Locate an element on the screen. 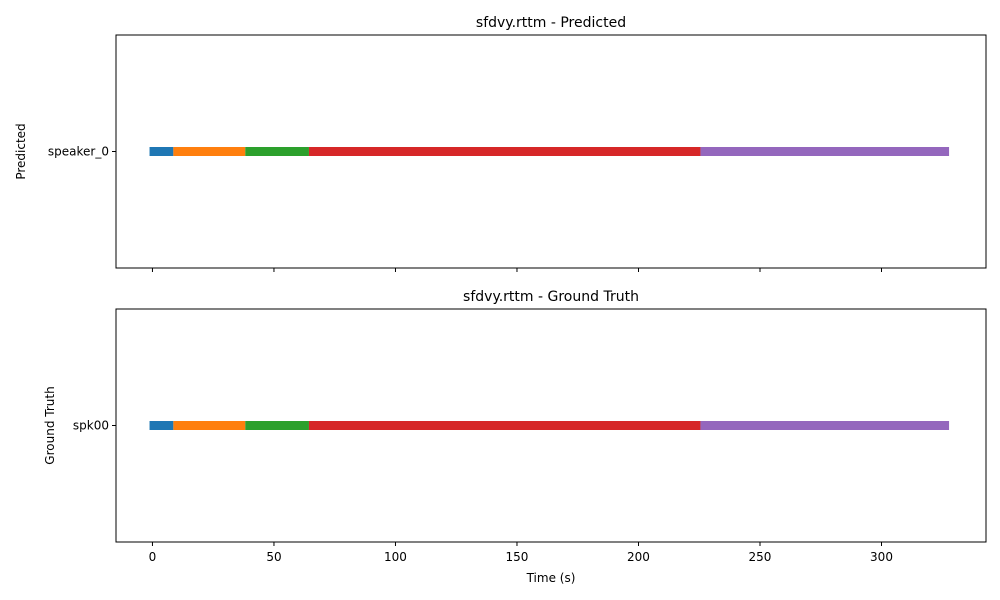 Image resolution: width=1000 pixels, height=600 pixels. y-axis-title: Predicted is located at coordinates (21, 151).